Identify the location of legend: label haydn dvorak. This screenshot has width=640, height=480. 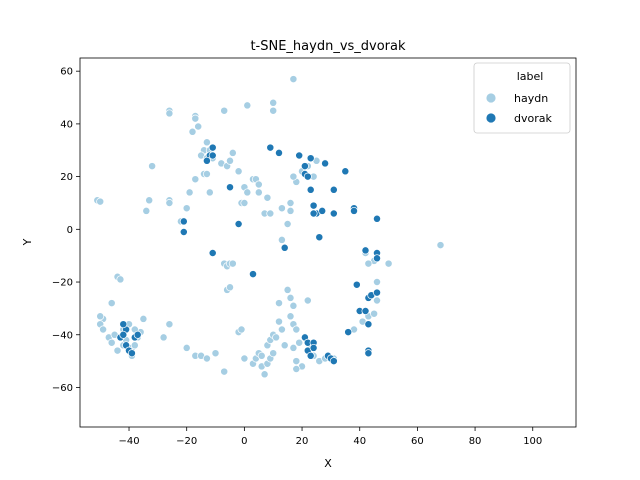
(522, 98).